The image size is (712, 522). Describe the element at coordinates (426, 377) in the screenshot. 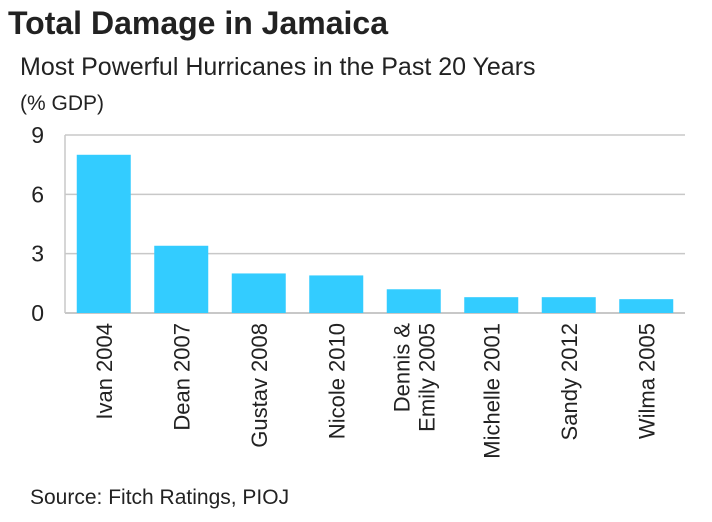

I see `x-tick-label-line: Emily 2005` at that location.